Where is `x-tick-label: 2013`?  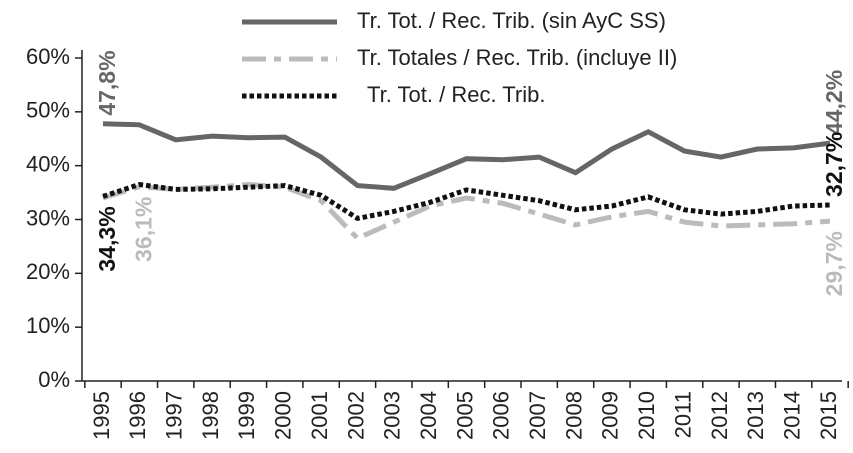 x-tick-label: 2013 is located at coordinates (755, 415).